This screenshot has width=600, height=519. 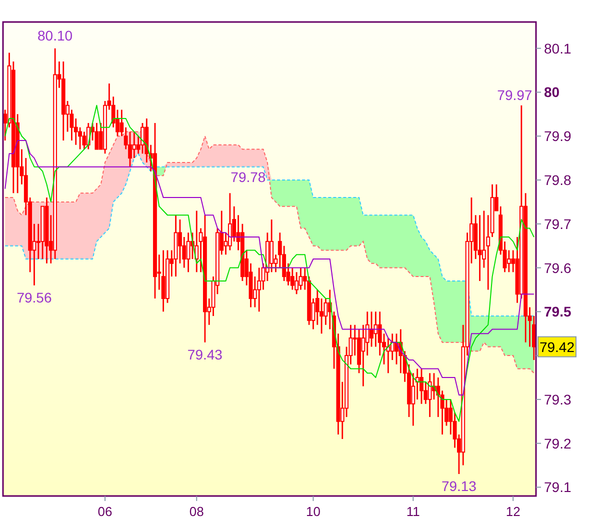 I want to click on y-tick-label: 79.1, so click(x=558, y=487).